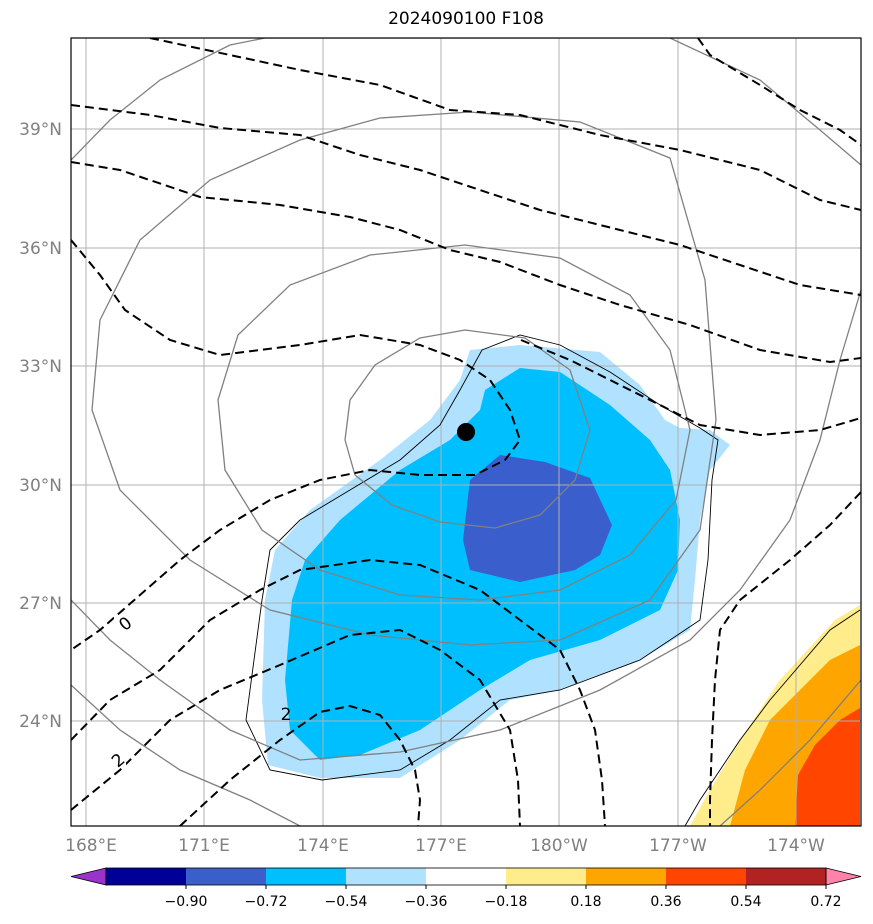 Image resolution: width=873 pixels, height=924 pixels. Describe the element at coordinates (204, 846) in the screenshot. I see `lon-label: 171°E` at that location.